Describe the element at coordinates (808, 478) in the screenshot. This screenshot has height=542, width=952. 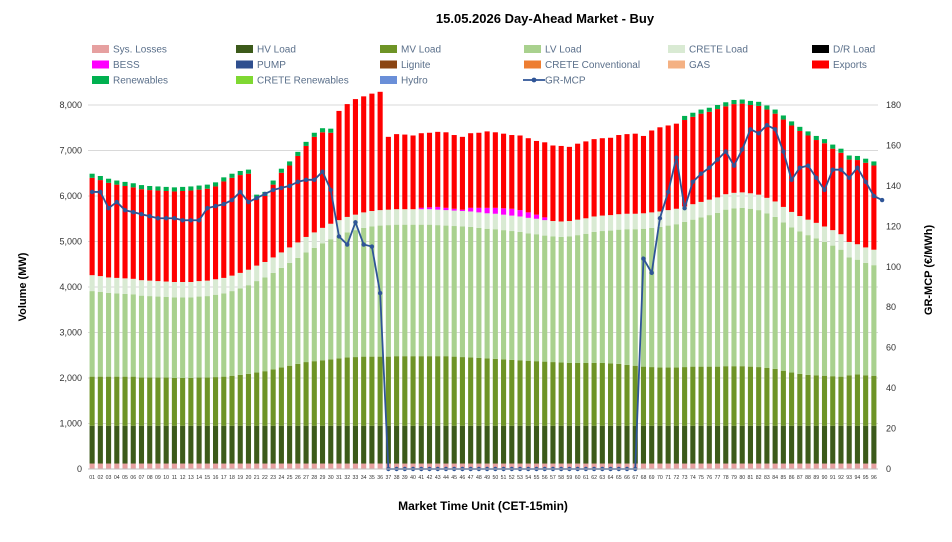
I see `x-tick-label: 88` at that location.